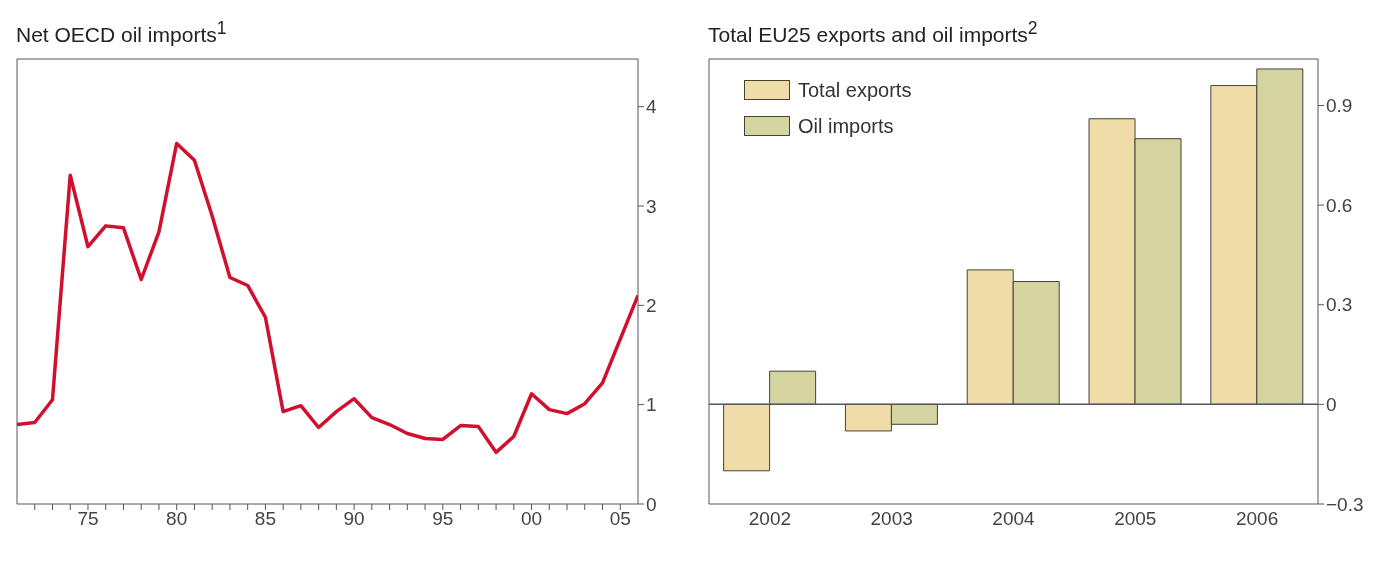  Describe the element at coordinates (1014, 519) in the screenshot. I see `x-tick-label: 2004` at that location.